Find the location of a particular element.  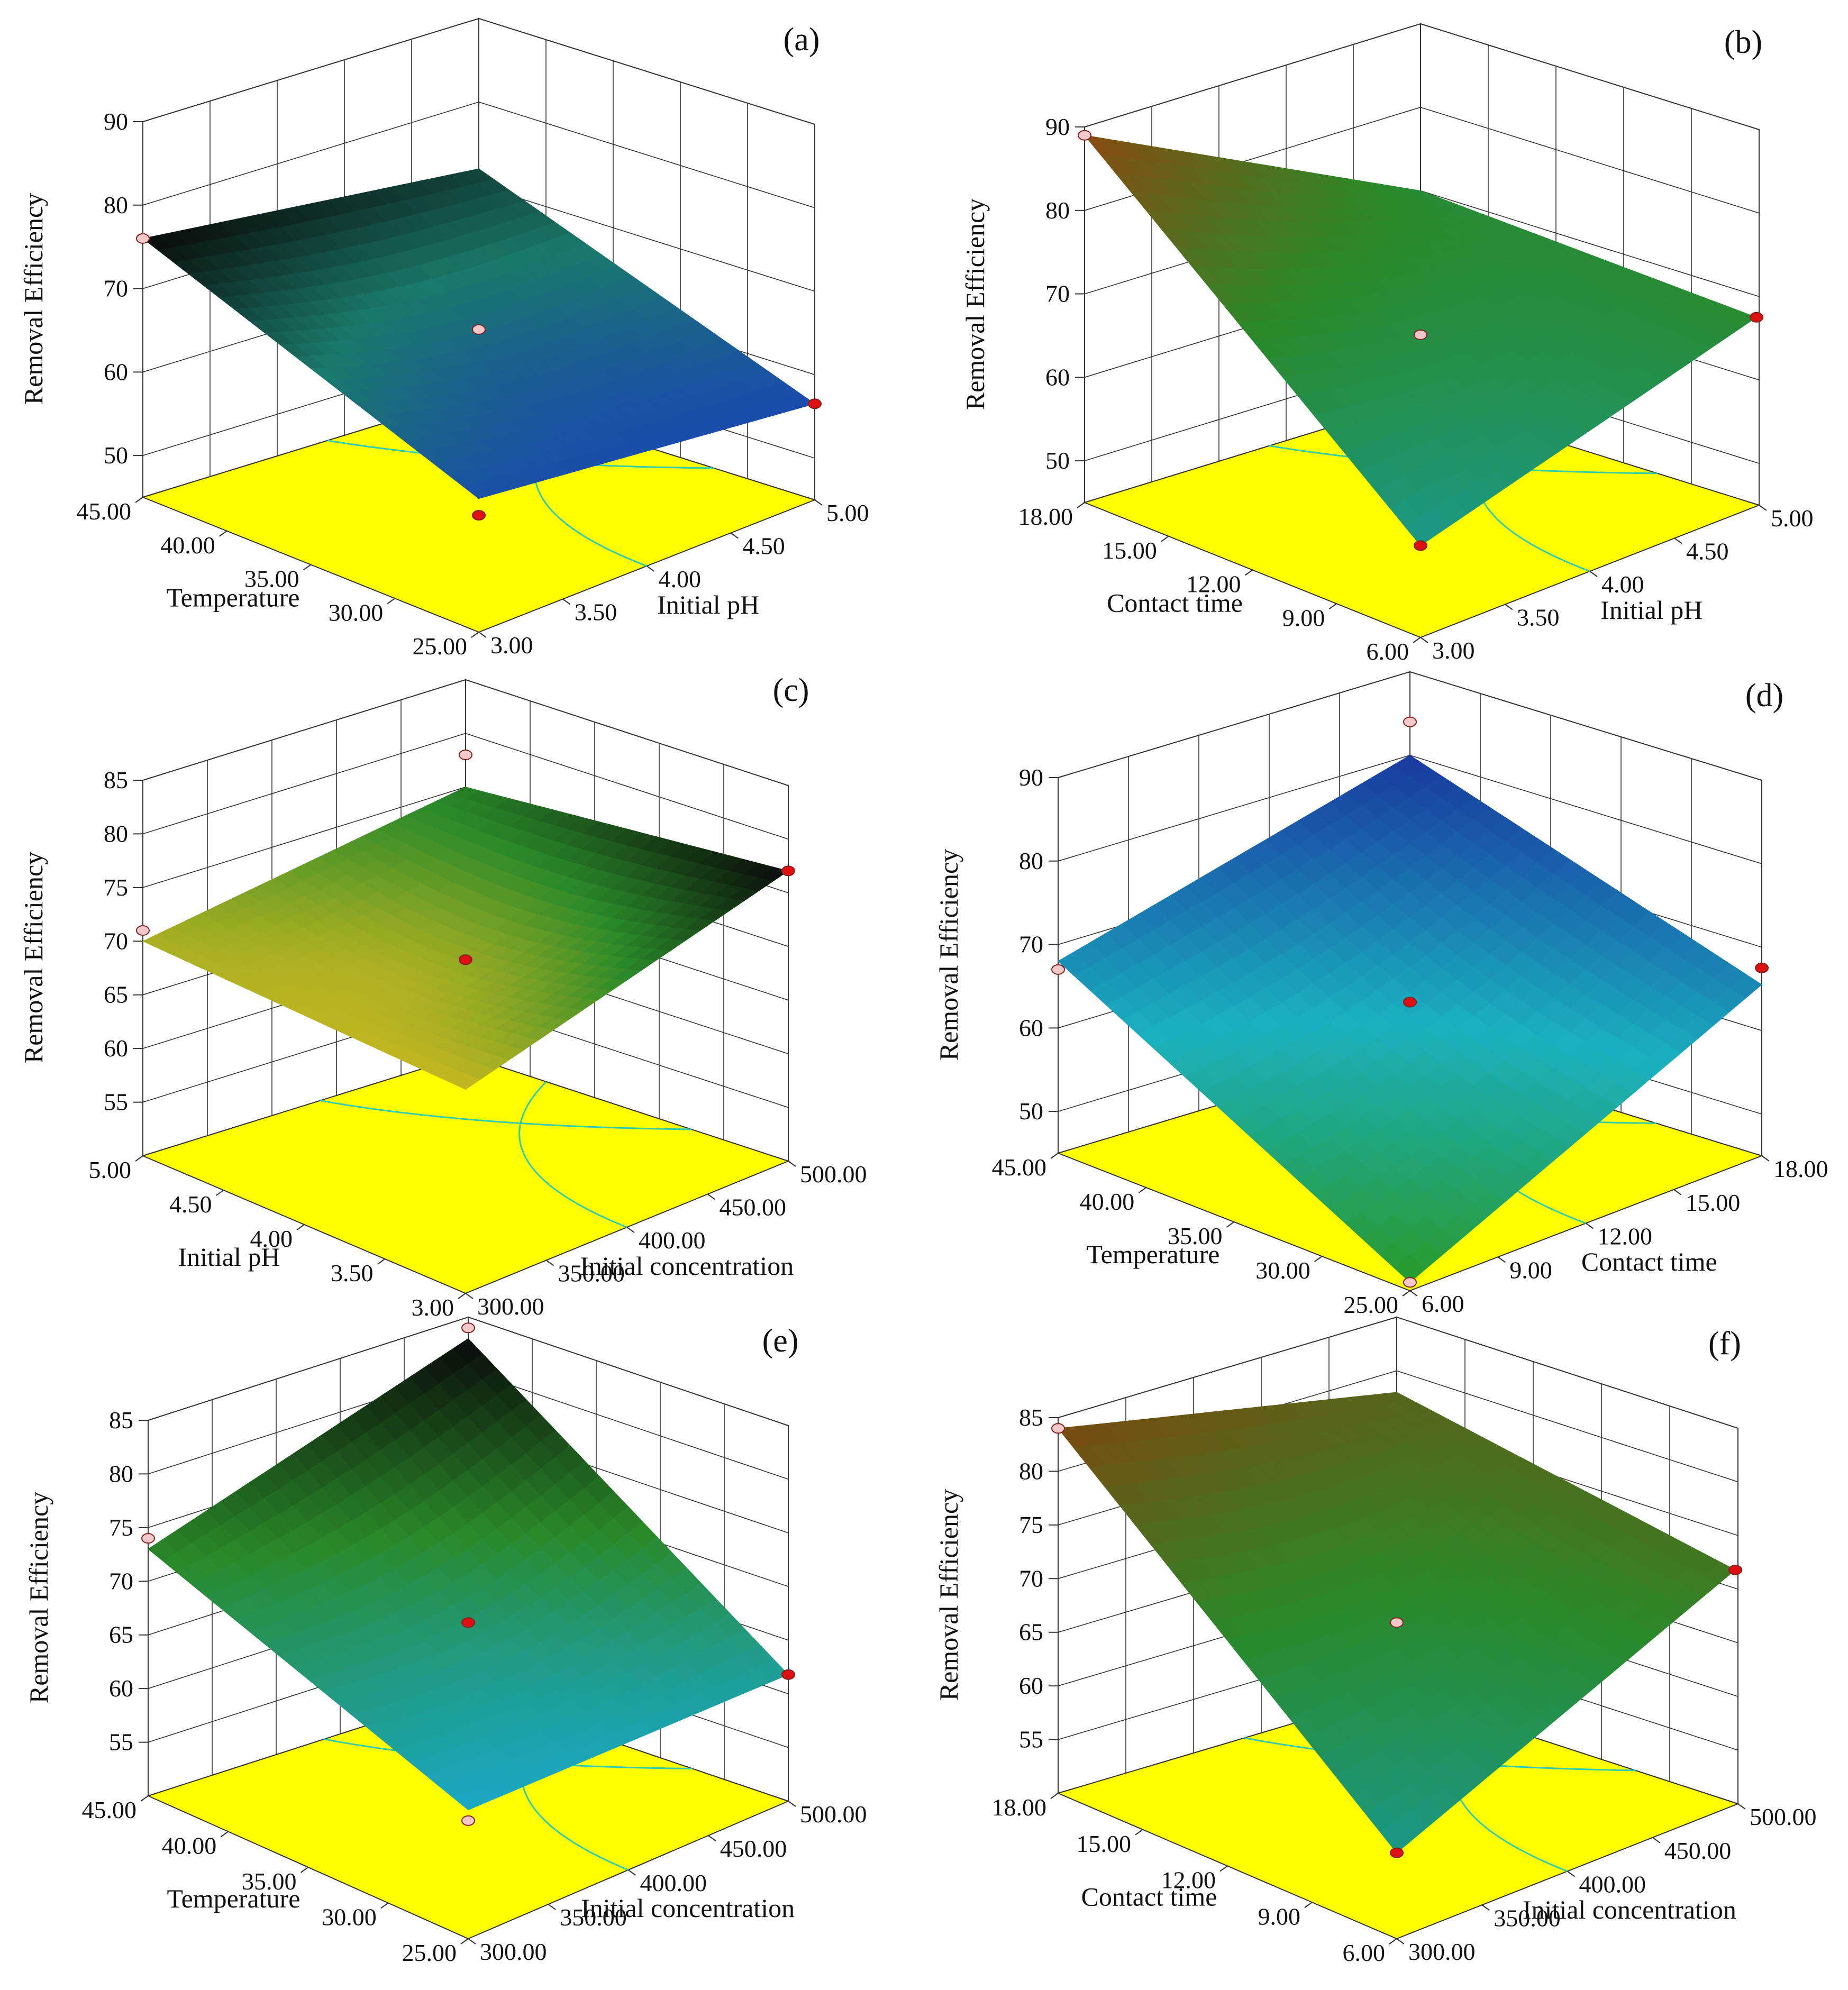

x-tick-label: 35.00 is located at coordinates (271, 579).